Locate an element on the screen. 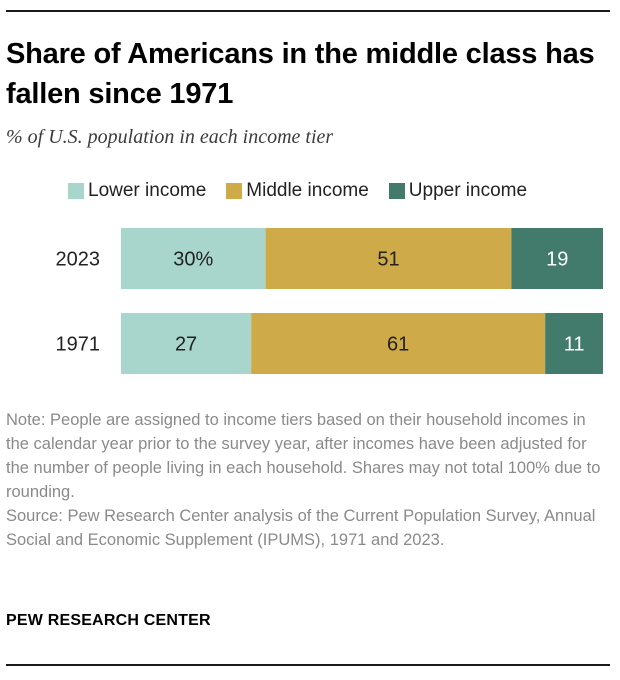  bar-upper-1971 is located at coordinates (574, 343).